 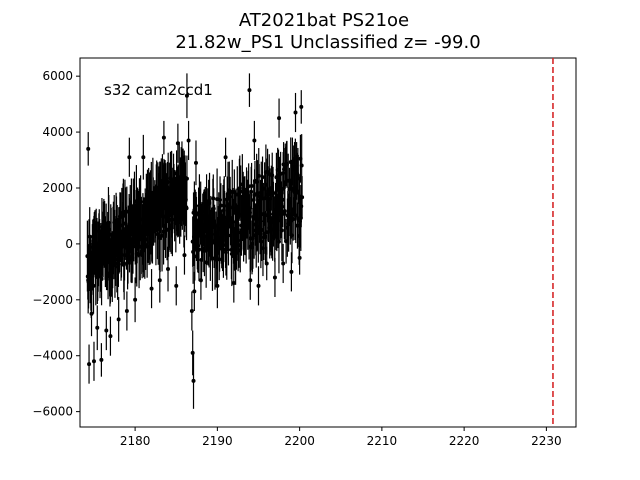 I want to click on y-tick-label: 2000, so click(x=57, y=188).